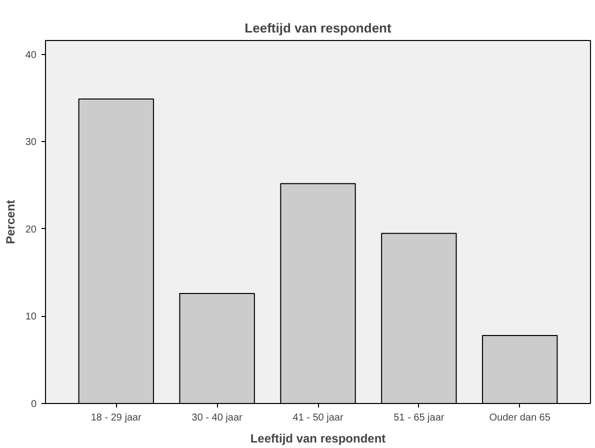 This screenshot has width=595, height=448. Describe the element at coordinates (31, 230) in the screenshot. I see `y-tick-label: 20` at that location.